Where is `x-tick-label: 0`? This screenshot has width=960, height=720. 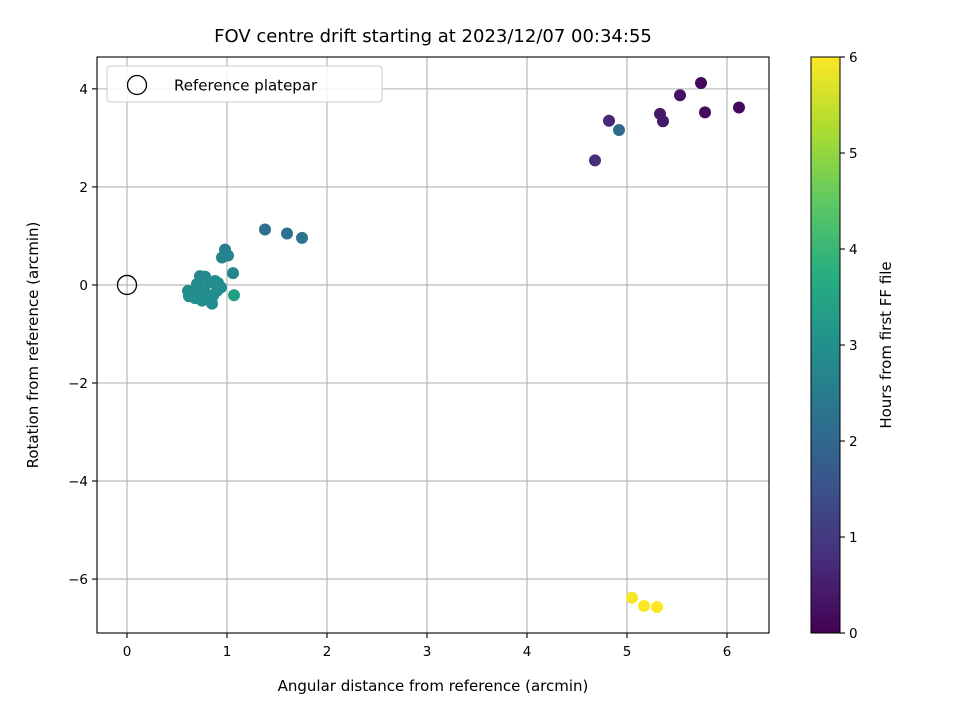 x-tick-label: 0 is located at coordinates (127, 652).